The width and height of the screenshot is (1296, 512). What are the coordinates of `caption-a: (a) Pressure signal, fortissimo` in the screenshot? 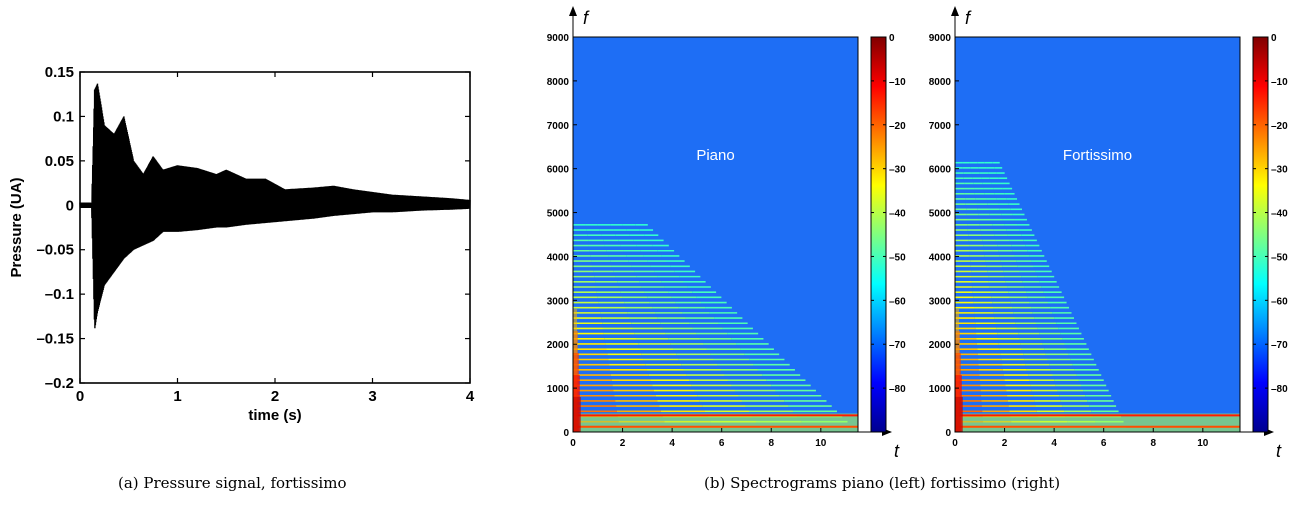 It's located at (232, 483).